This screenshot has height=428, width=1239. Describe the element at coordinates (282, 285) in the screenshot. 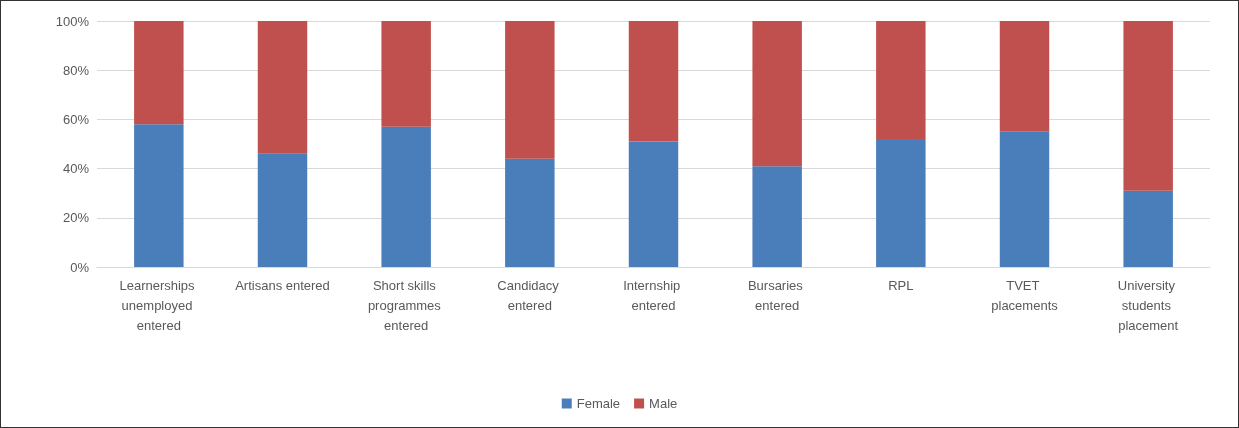

I see `x-tick-label: Artisans entered` at that location.